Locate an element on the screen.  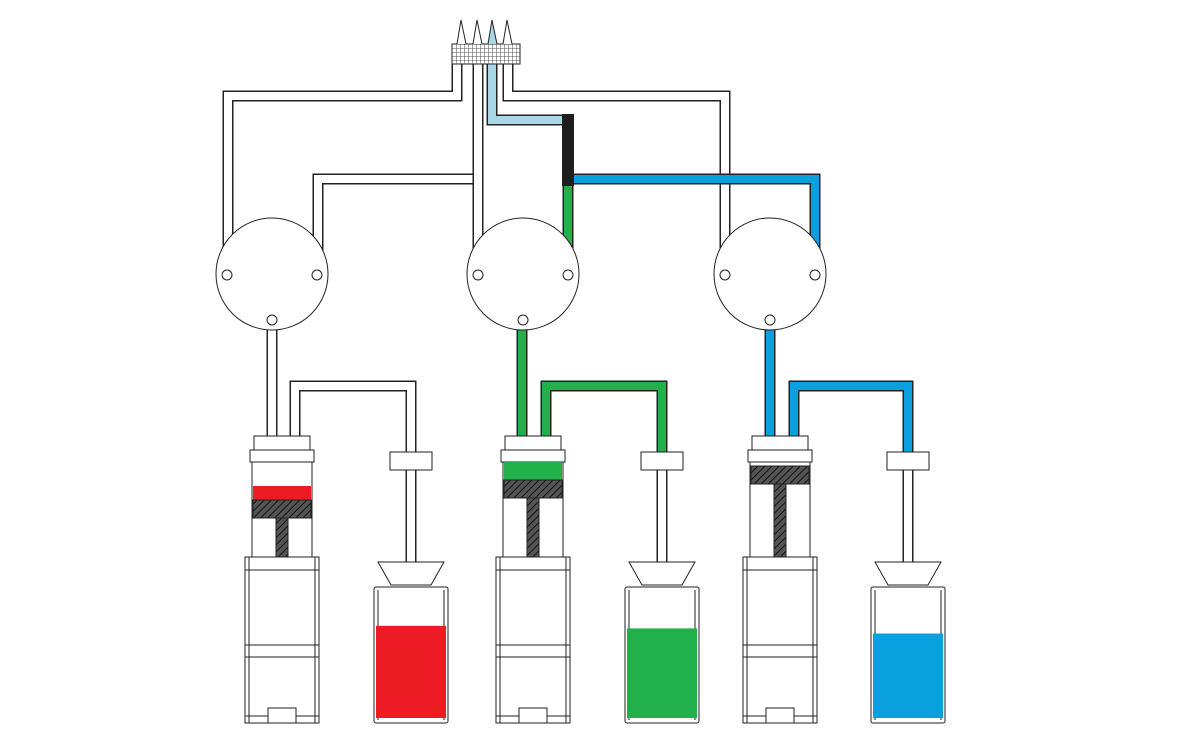
tube-manifold is located at coordinates (526, 87).